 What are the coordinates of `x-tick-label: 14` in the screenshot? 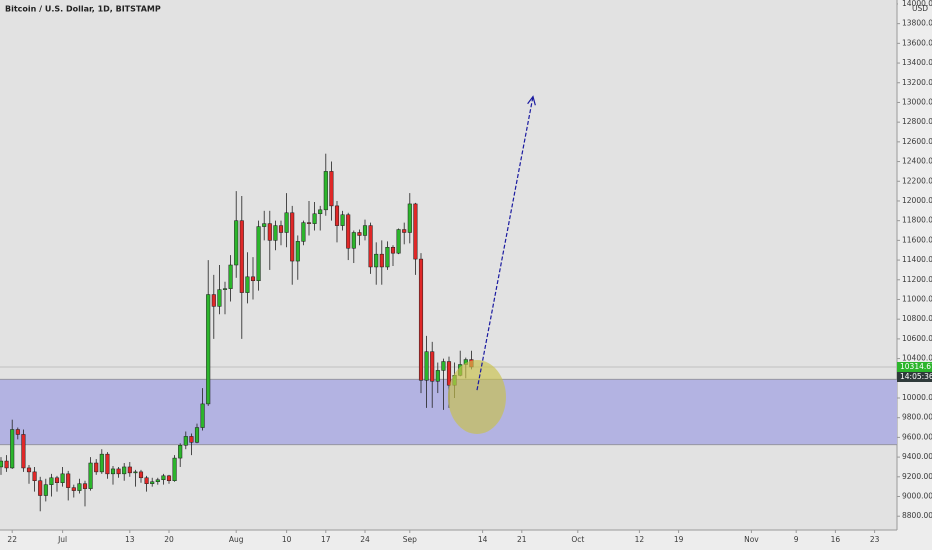 It's located at (483, 539).